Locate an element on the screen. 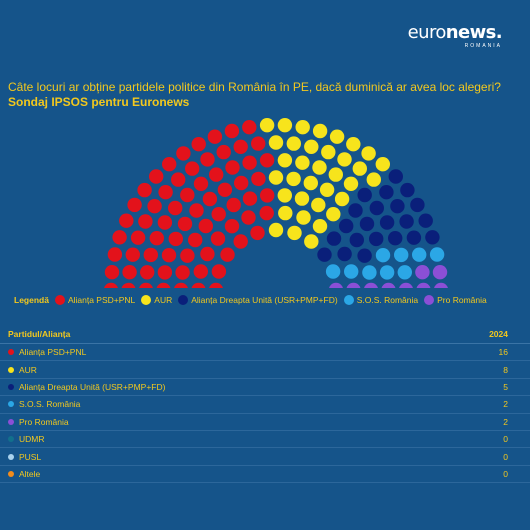  party-name: S.O.S. România is located at coordinates (50, 404).